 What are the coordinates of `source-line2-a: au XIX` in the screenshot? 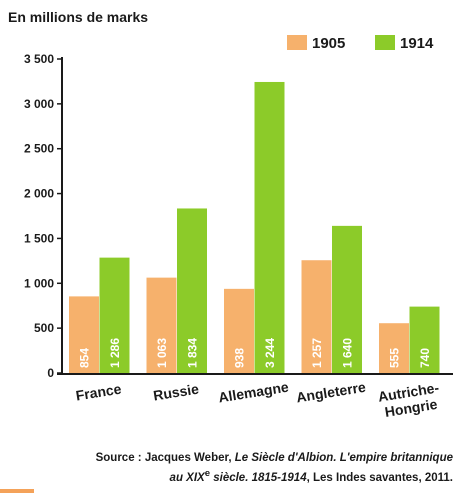 It's located at (187, 477).